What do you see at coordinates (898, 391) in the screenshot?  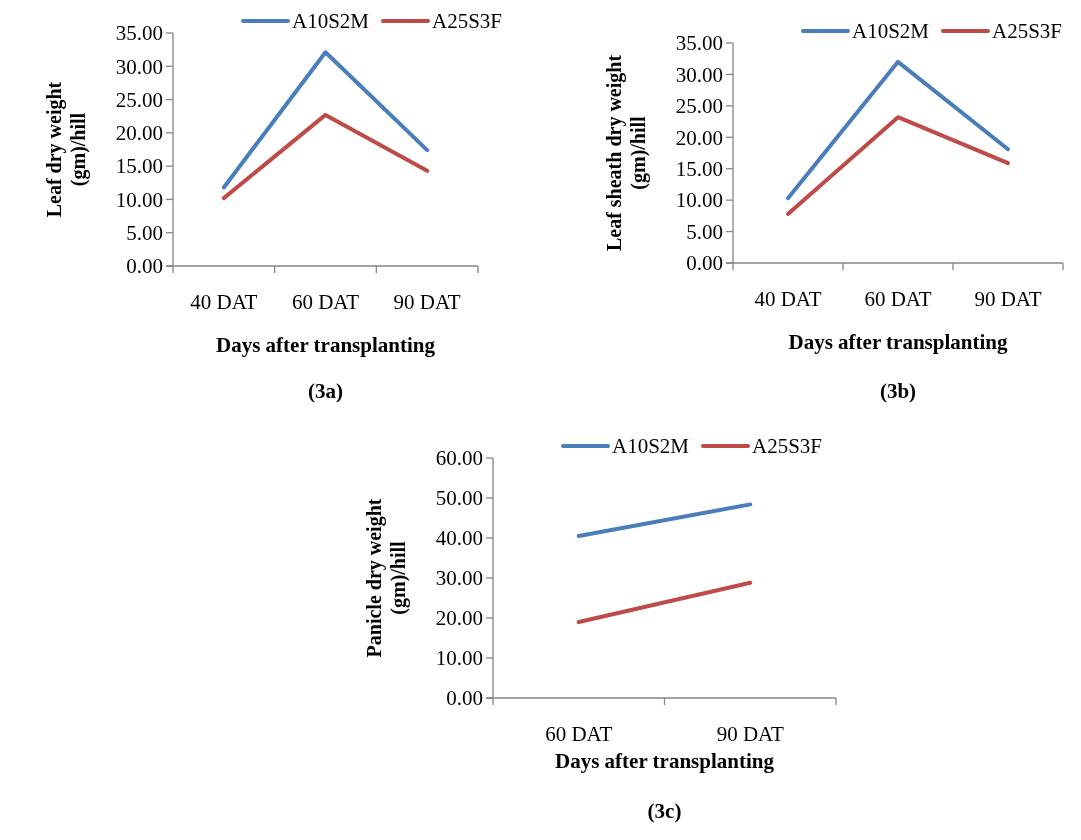 I see `text: (3b)` at bounding box center [898, 391].